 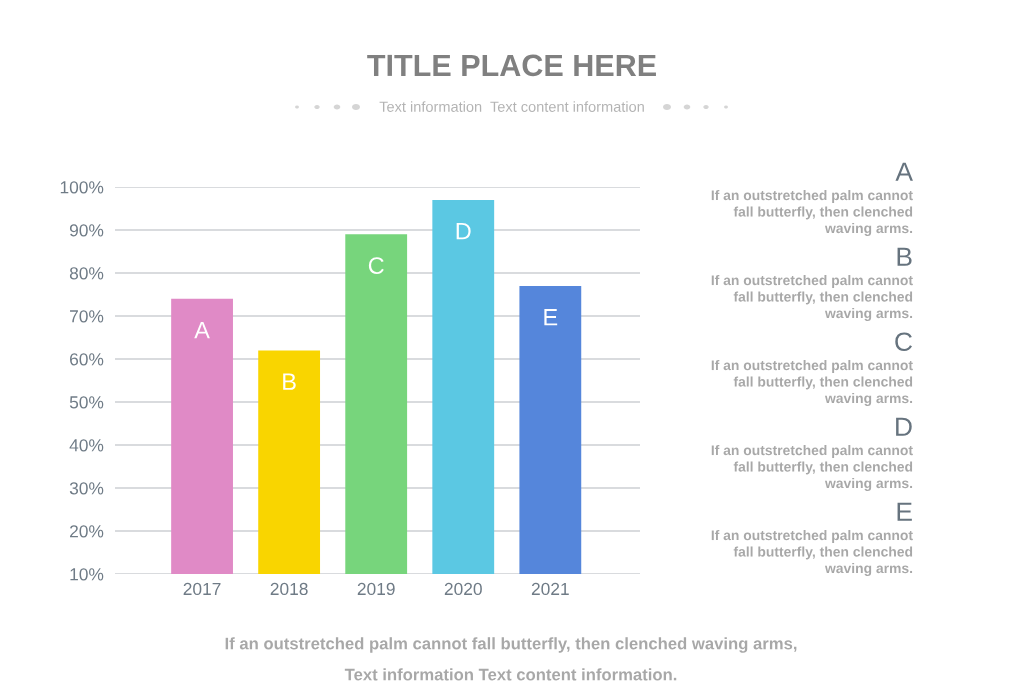 I want to click on data-label: D, so click(x=463, y=231).